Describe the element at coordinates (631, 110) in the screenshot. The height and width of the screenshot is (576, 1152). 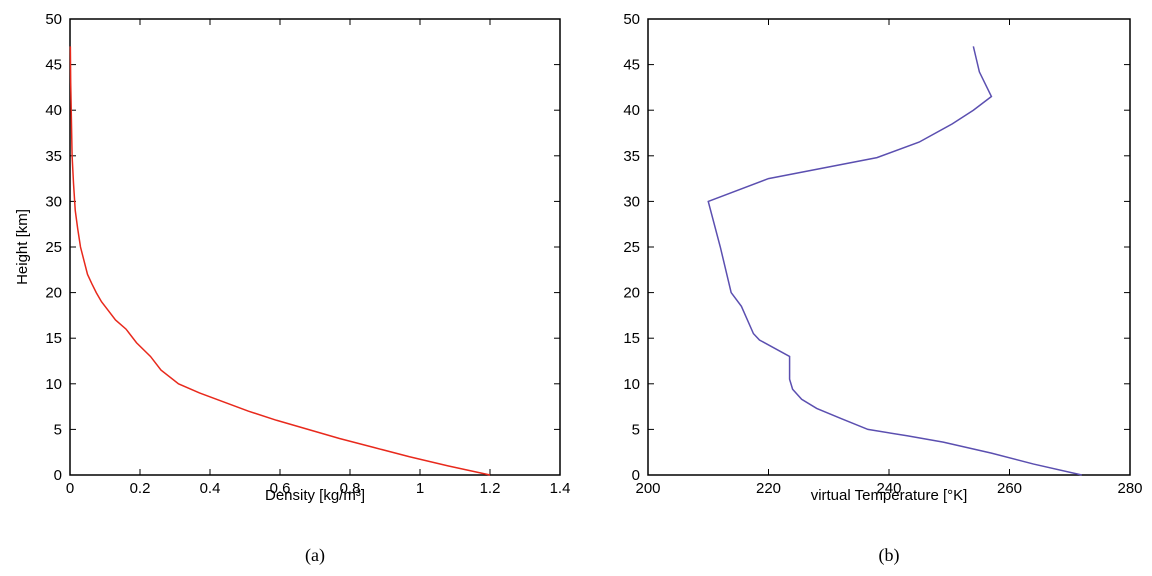
I see `temperature-y-tick-label: 40` at that location.